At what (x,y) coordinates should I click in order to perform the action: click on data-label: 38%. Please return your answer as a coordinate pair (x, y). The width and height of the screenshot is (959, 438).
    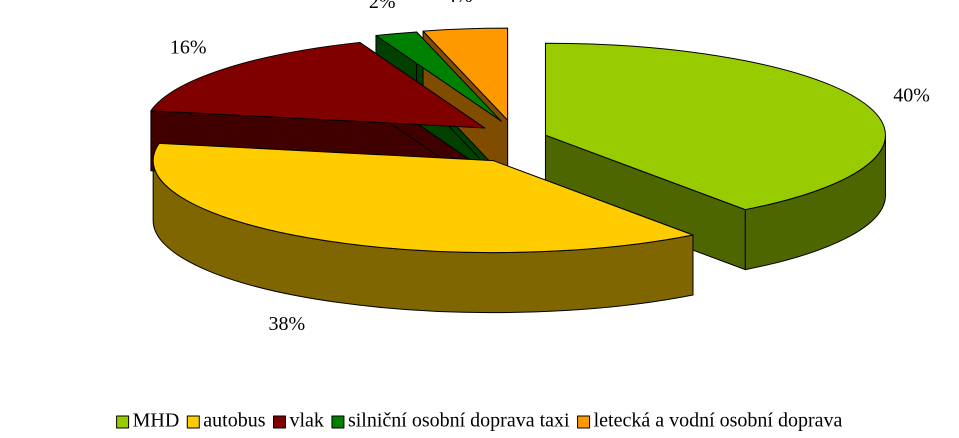
    Looking at the image, I should click on (287, 324).